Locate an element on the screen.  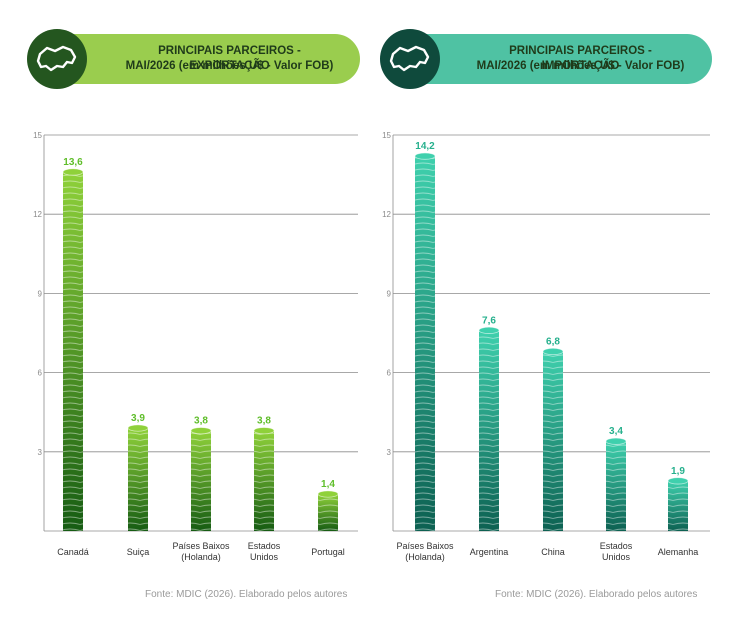
value-label: 3,9 is located at coordinates (138, 418).